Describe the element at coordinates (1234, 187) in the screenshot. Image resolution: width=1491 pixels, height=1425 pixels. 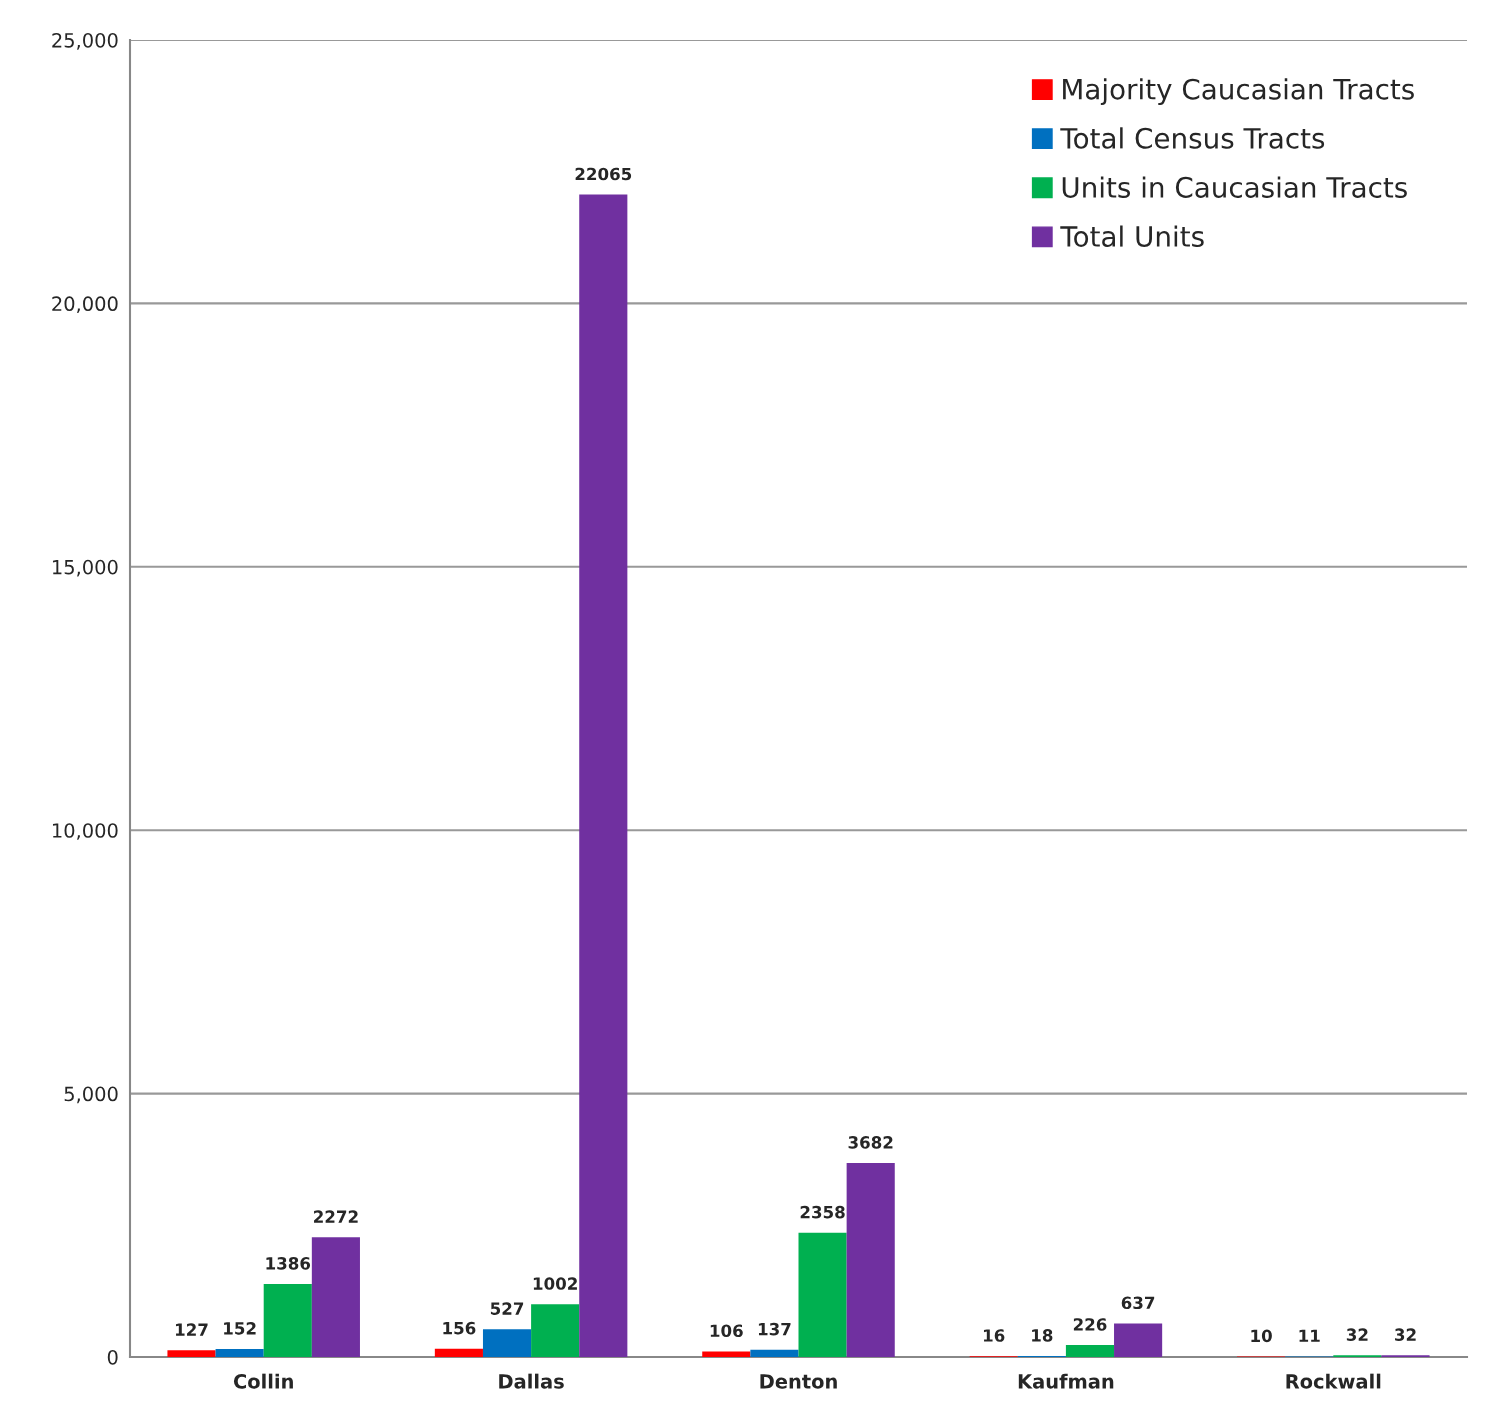
I see `legend-label: Units in Caucasian Tracts` at that location.